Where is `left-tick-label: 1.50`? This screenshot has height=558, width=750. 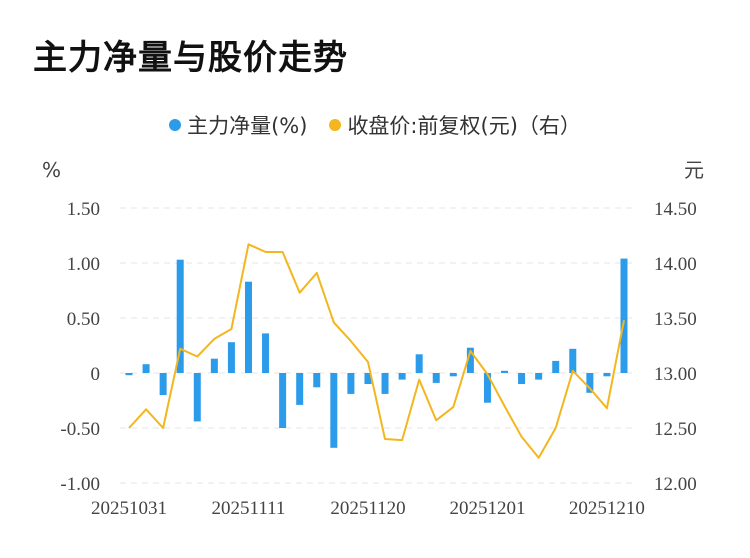 left-tick-label: 1.50 is located at coordinates (83, 209).